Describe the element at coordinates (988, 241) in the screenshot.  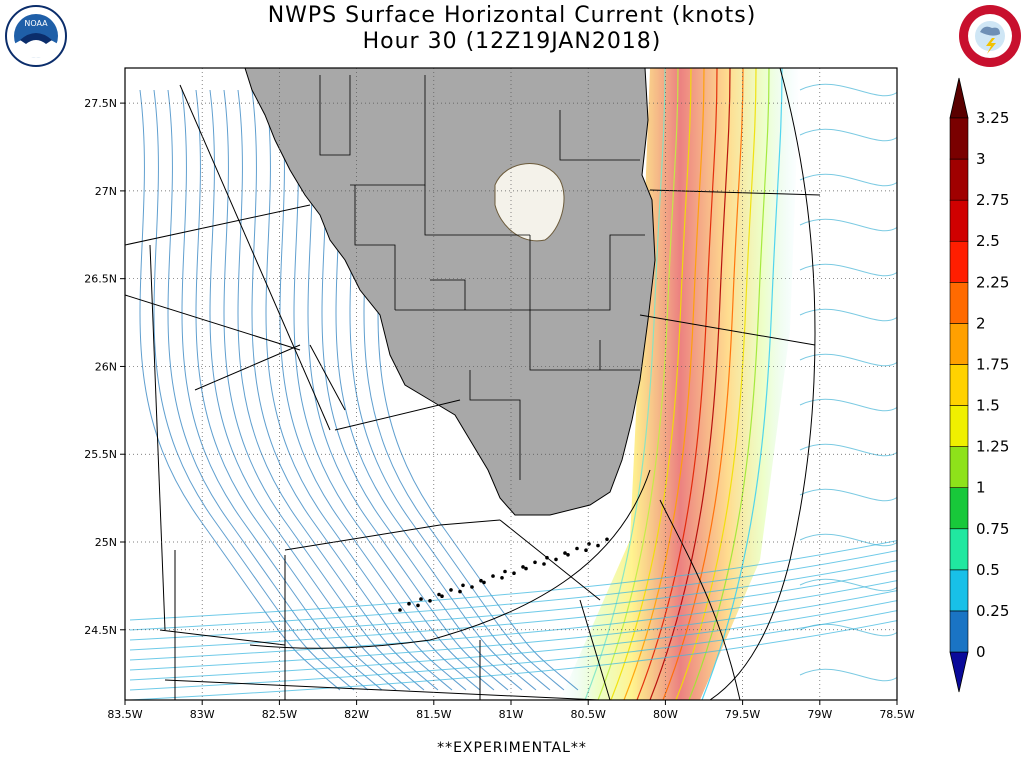
I see `colorbar-label: 2.5` at that location.